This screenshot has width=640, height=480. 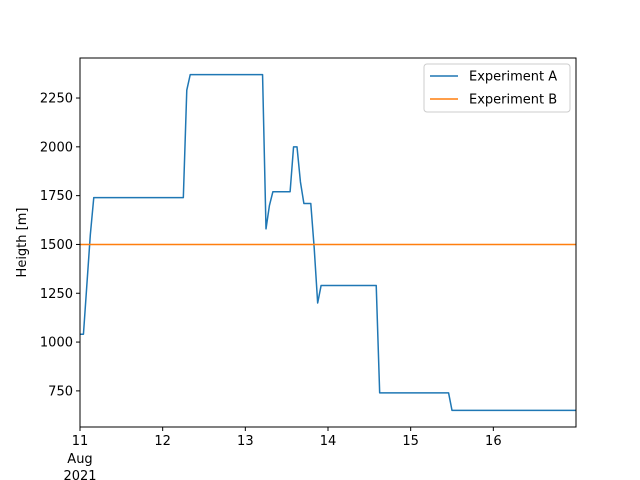 What do you see at coordinates (410, 441) in the screenshot?
I see `x-tick-label: 15` at bounding box center [410, 441].